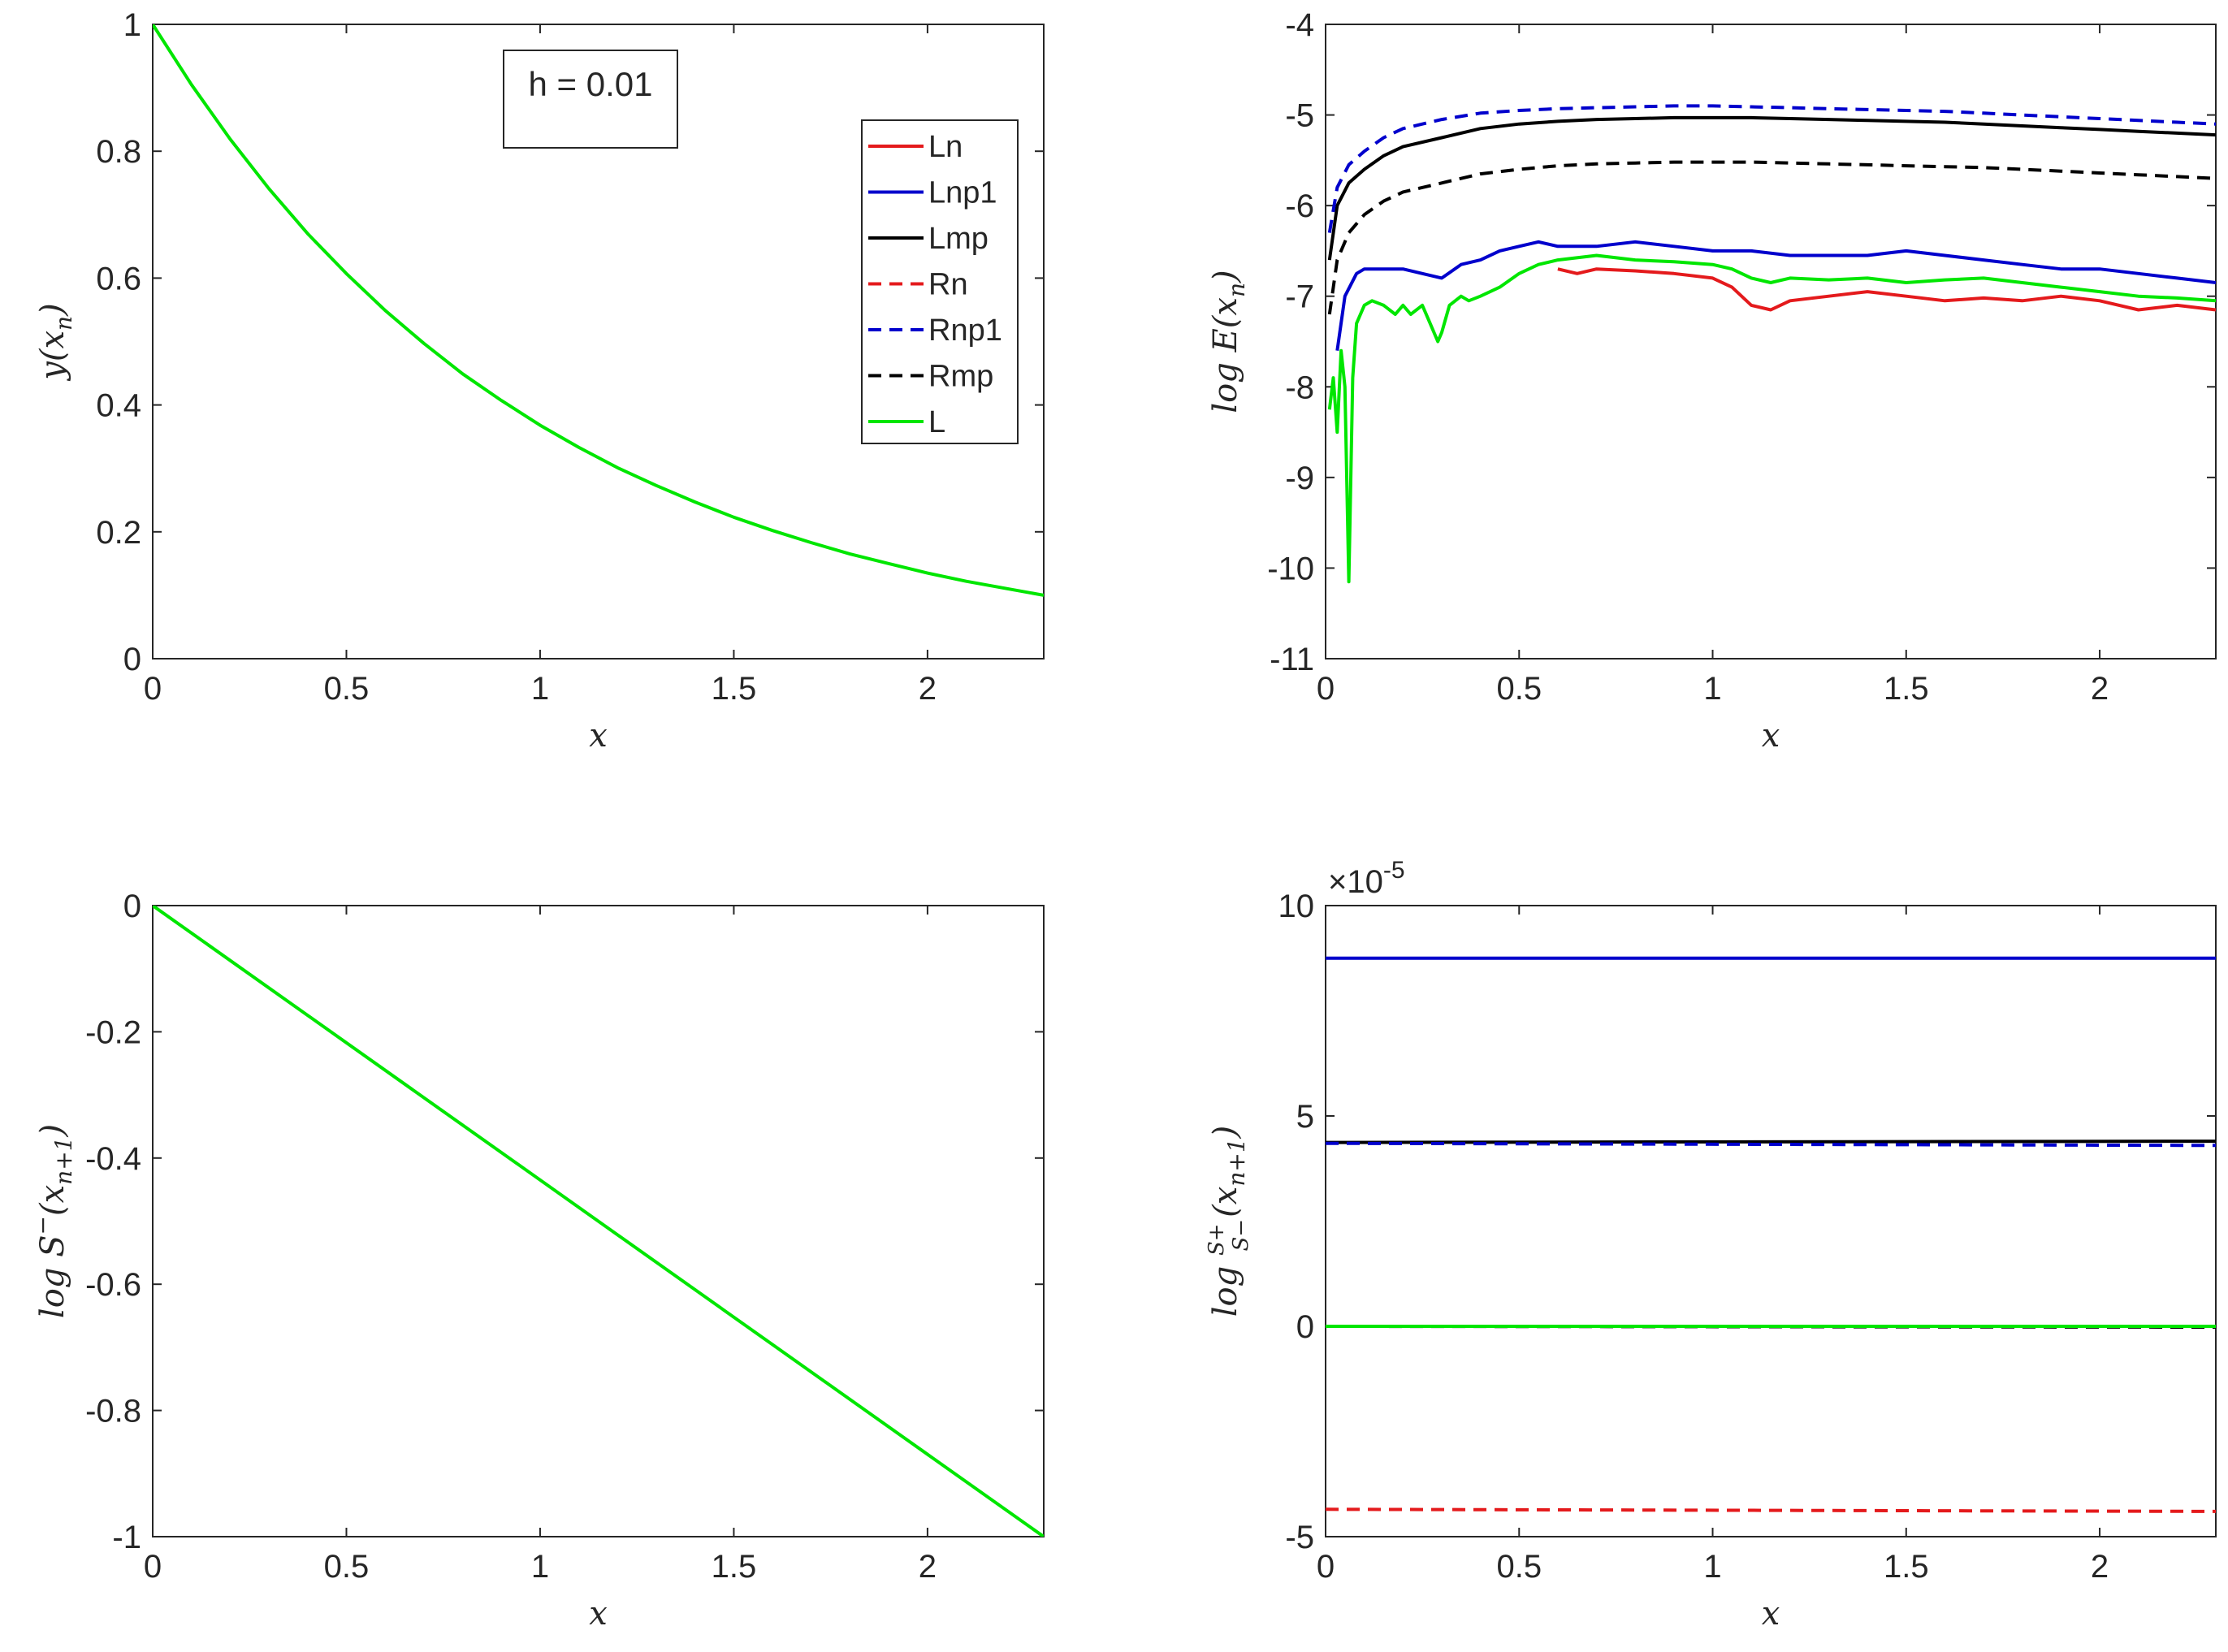 The image size is (2228, 1652). Describe the element at coordinates (946, 147) in the screenshot. I see `legend-label-Ln: Ln` at that location.